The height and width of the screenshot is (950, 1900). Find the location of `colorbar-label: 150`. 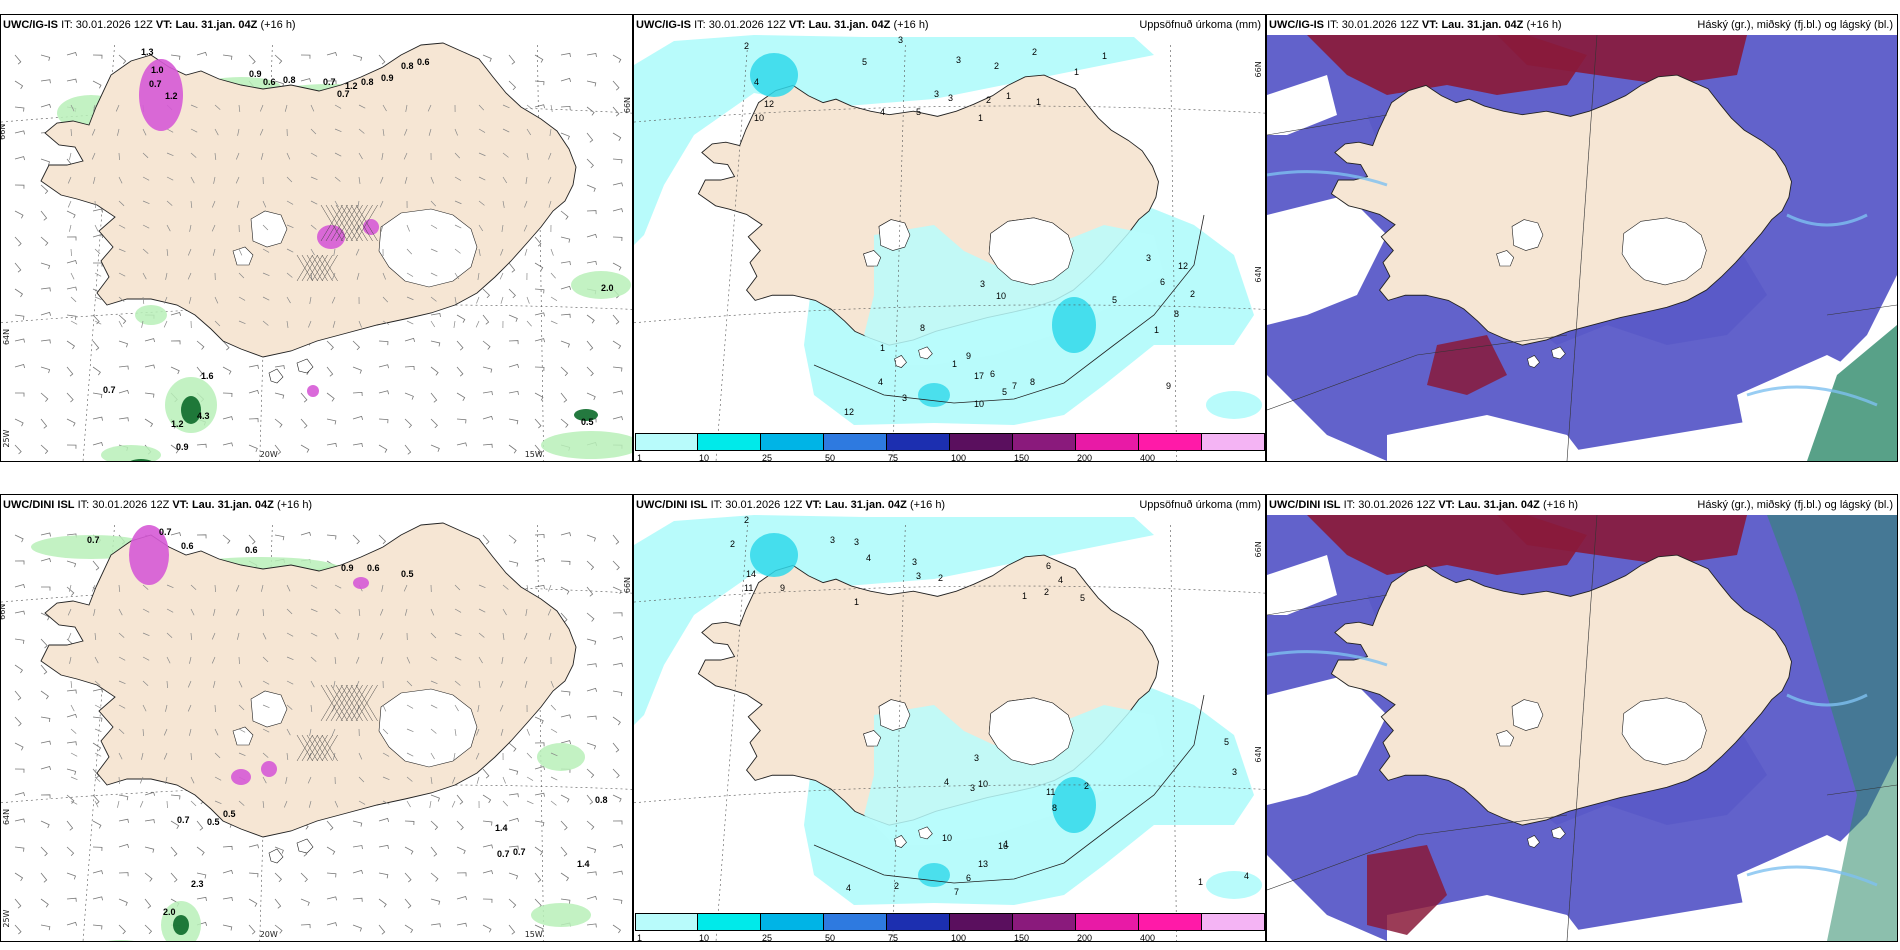

colorbar-label: 150 is located at coordinates (1022, 457).